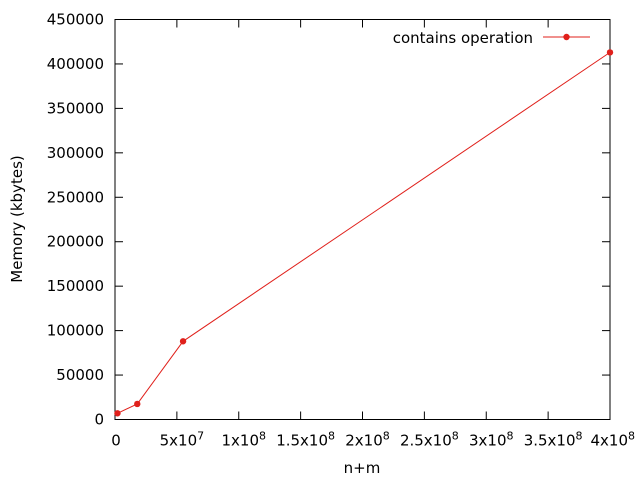 The height and width of the screenshot is (480, 640). Describe the element at coordinates (17, 219) in the screenshot. I see `y-axis-title: Memory (kbytes)` at that location.